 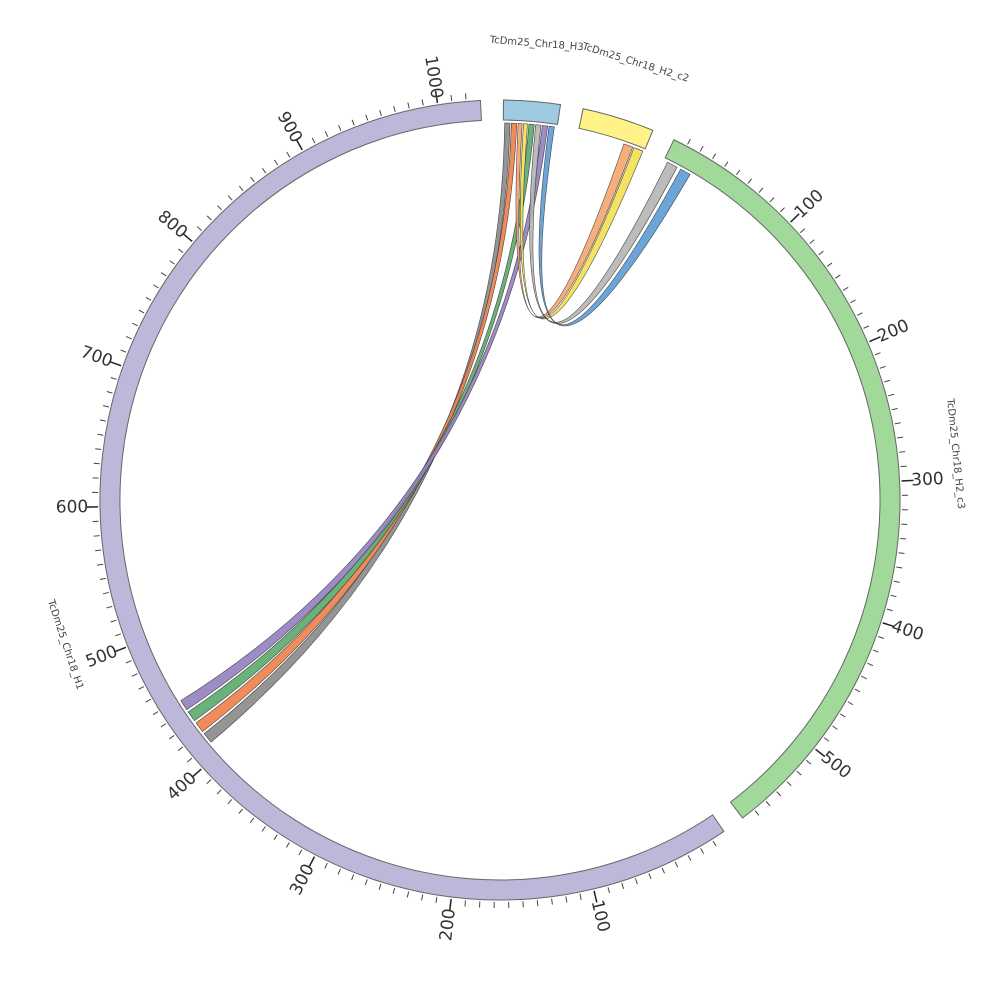 What do you see at coordinates (907, 630) in the screenshot?
I see `tick-label: 400` at bounding box center [907, 630].